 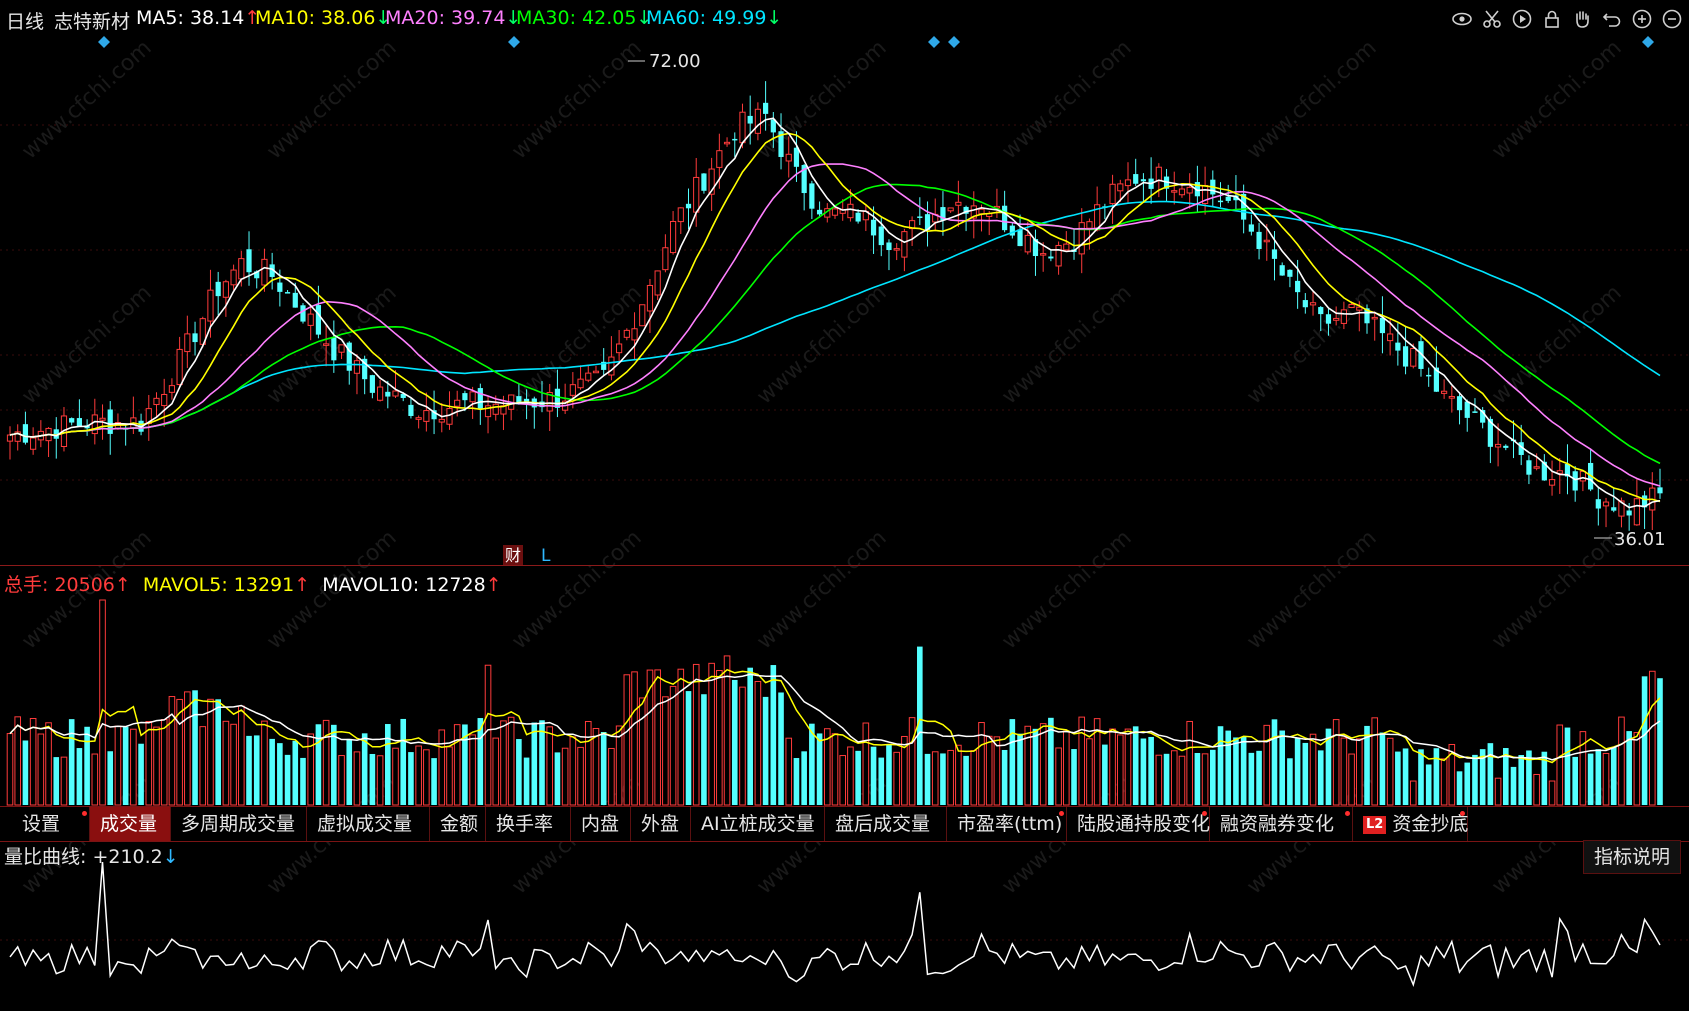 I want to click on tab-11: 陆股通持股变化, so click(x=1138, y=824).